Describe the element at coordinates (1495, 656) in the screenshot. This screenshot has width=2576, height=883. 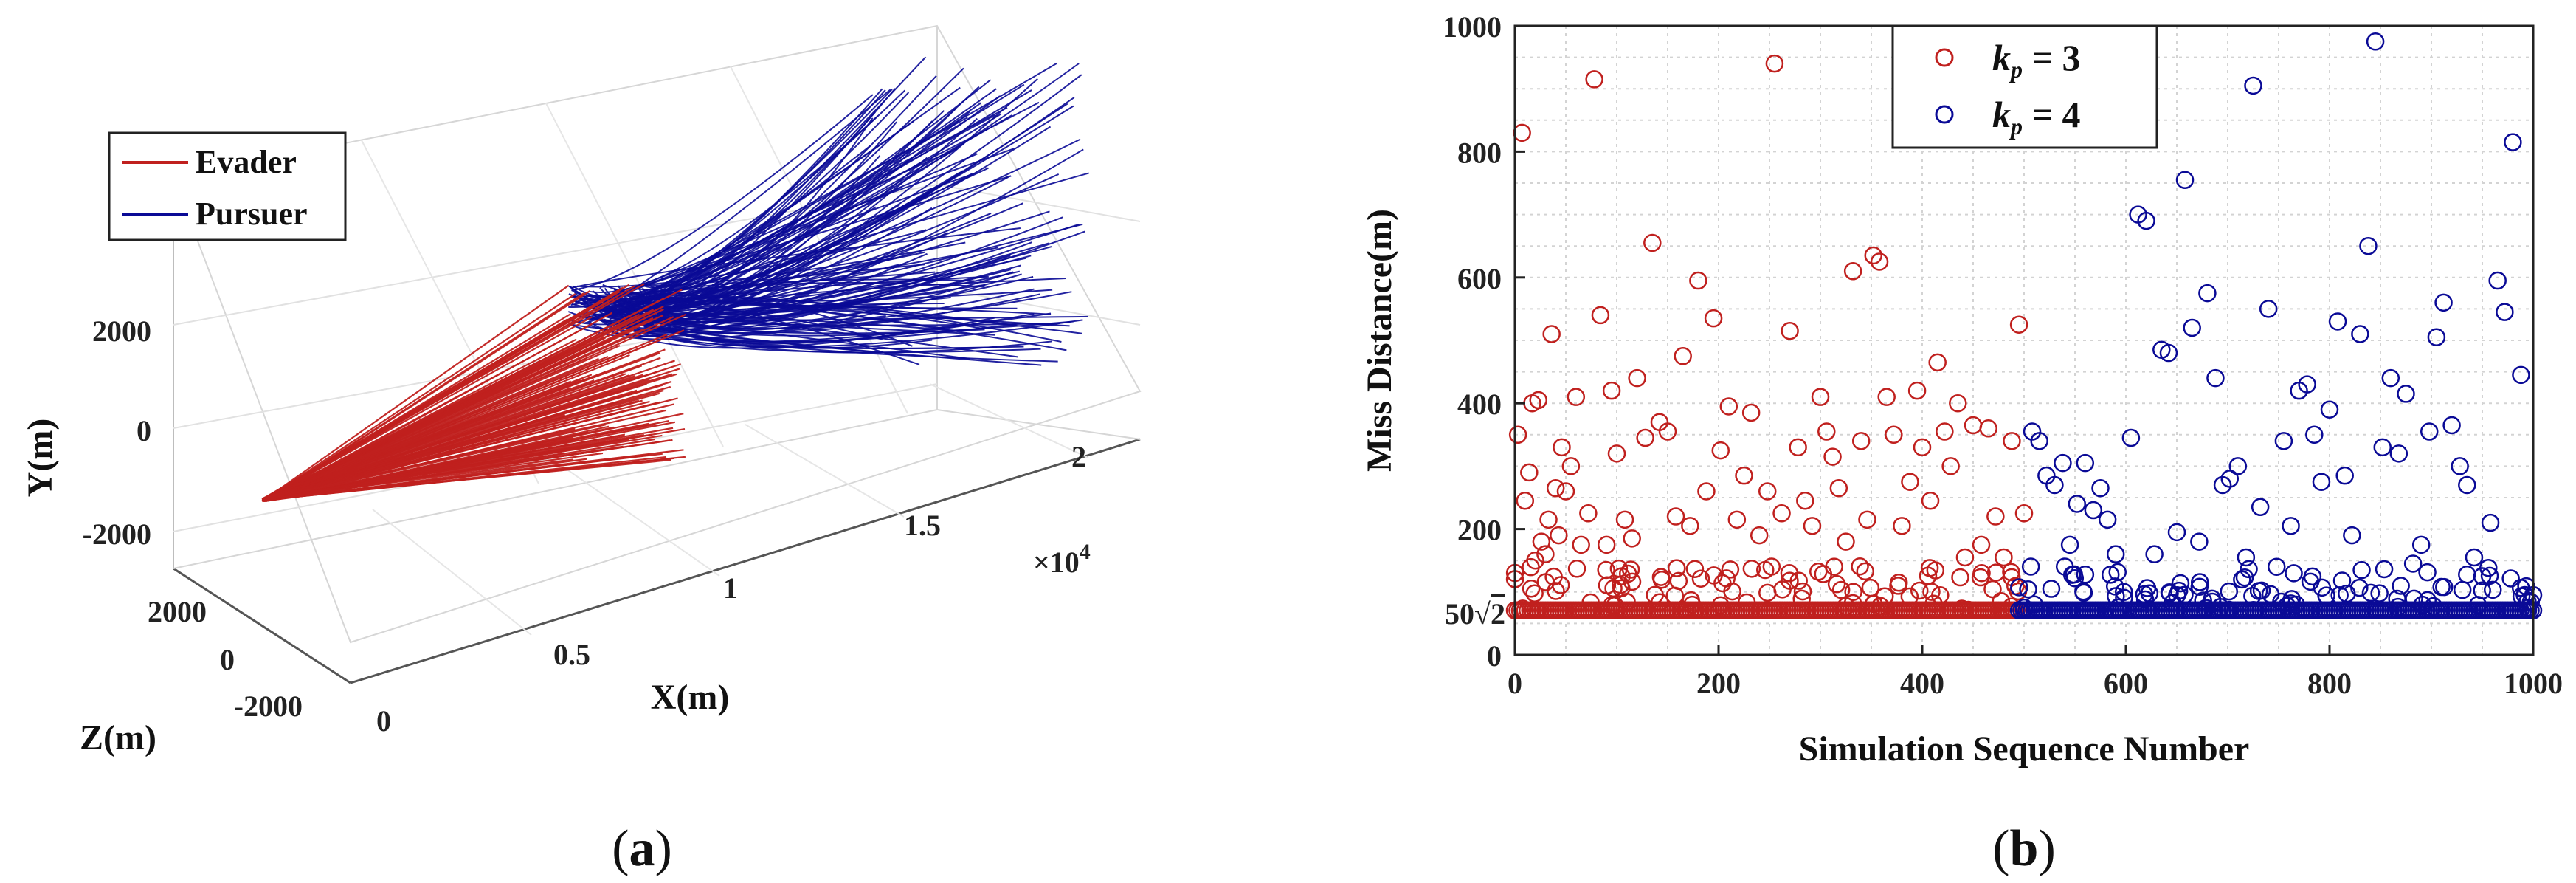
I see `y-tick-label: 0` at that location.